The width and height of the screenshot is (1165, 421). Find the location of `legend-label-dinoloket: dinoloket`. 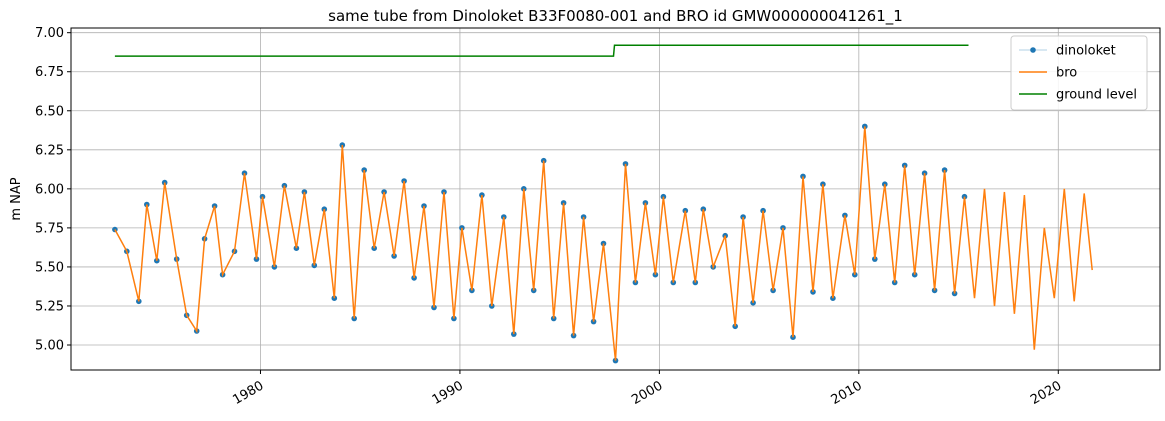

legend-label-dinoloket: dinoloket is located at coordinates (1086, 51).